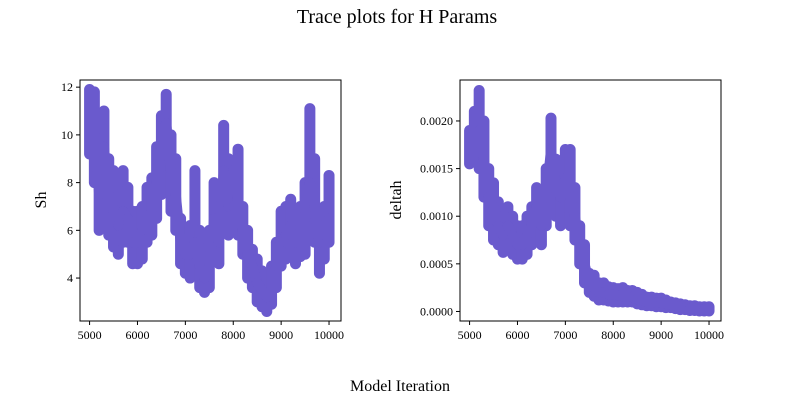 The image size is (800, 400). Describe the element at coordinates (436, 216) in the screenshot. I see `deltah-ytick-label: 0.0010` at that location.